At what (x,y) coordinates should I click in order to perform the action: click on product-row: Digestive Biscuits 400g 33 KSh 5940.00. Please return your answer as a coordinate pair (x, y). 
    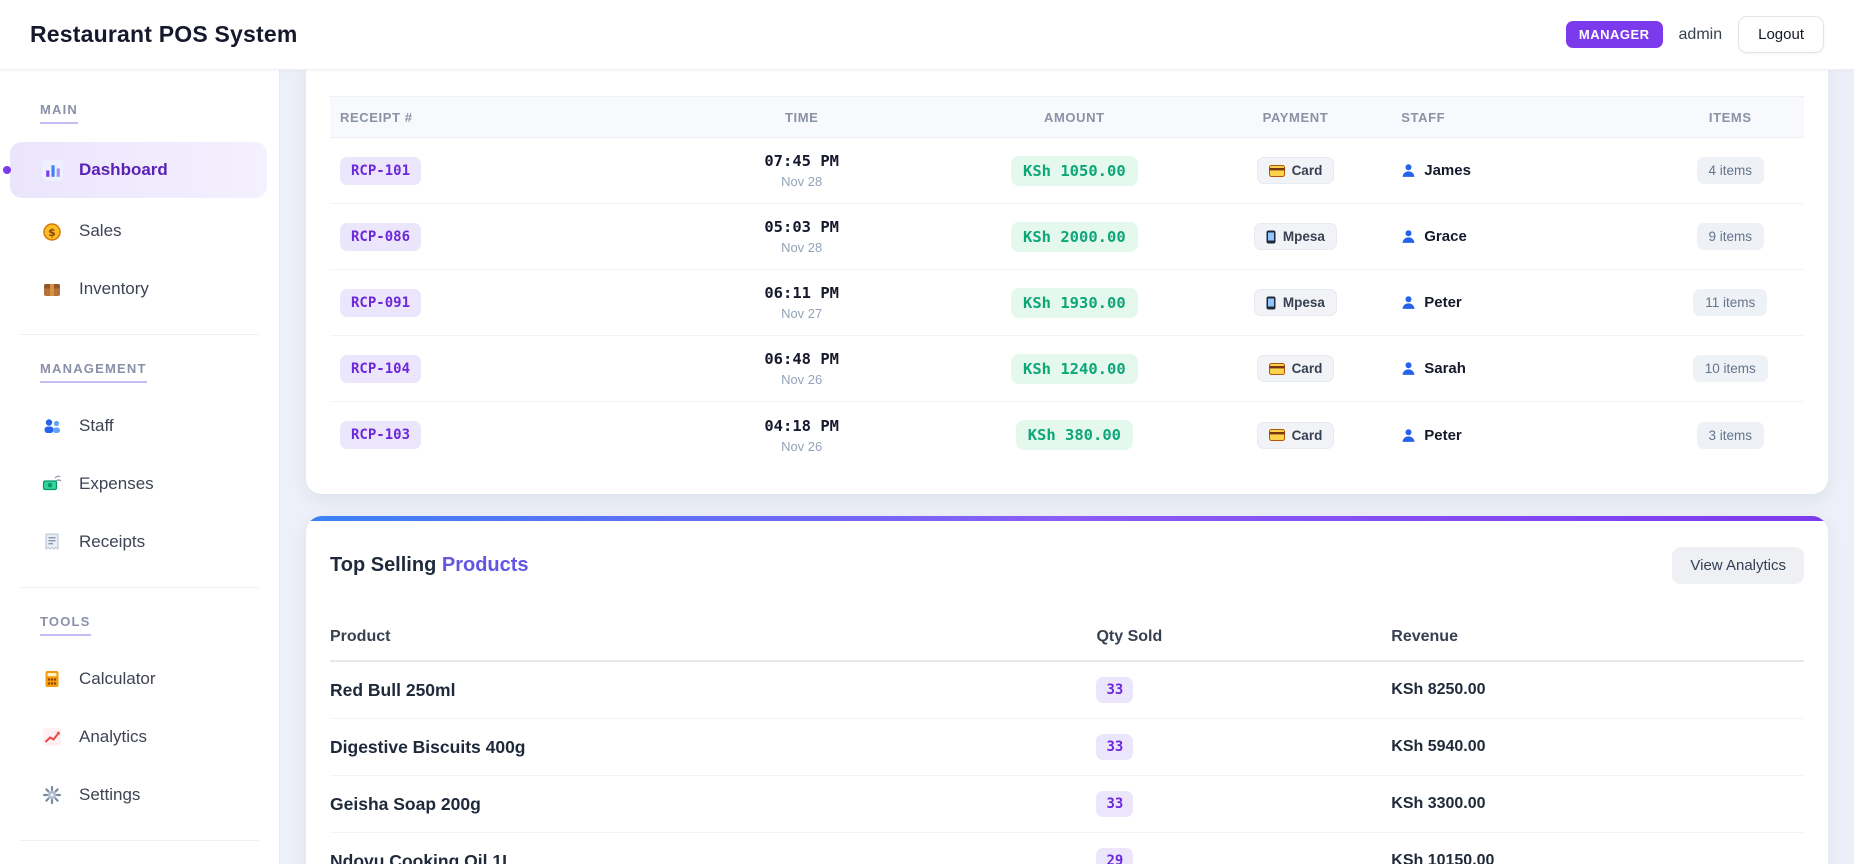
    Looking at the image, I should click on (1067, 747).